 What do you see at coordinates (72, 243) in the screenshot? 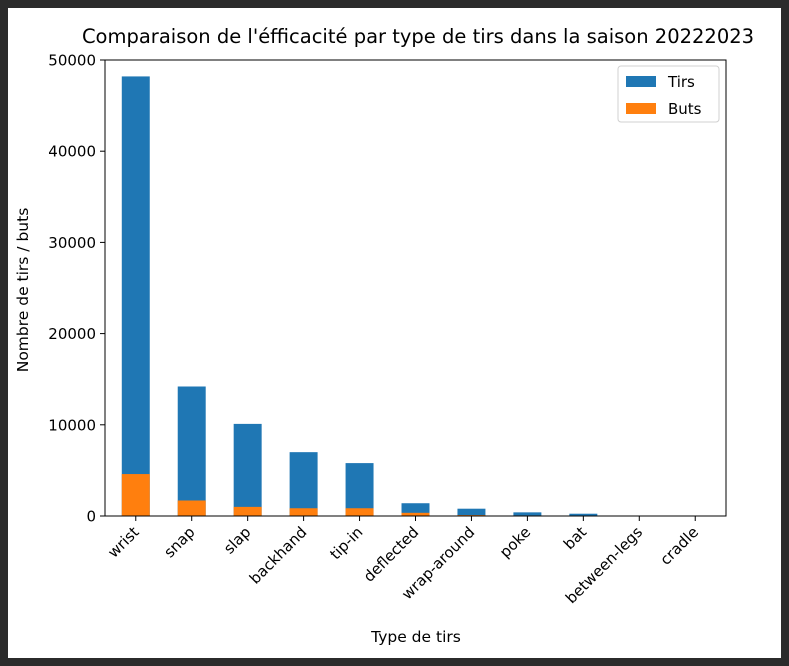
I see `y-tick-label: 30000` at bounding box center [72, 243].